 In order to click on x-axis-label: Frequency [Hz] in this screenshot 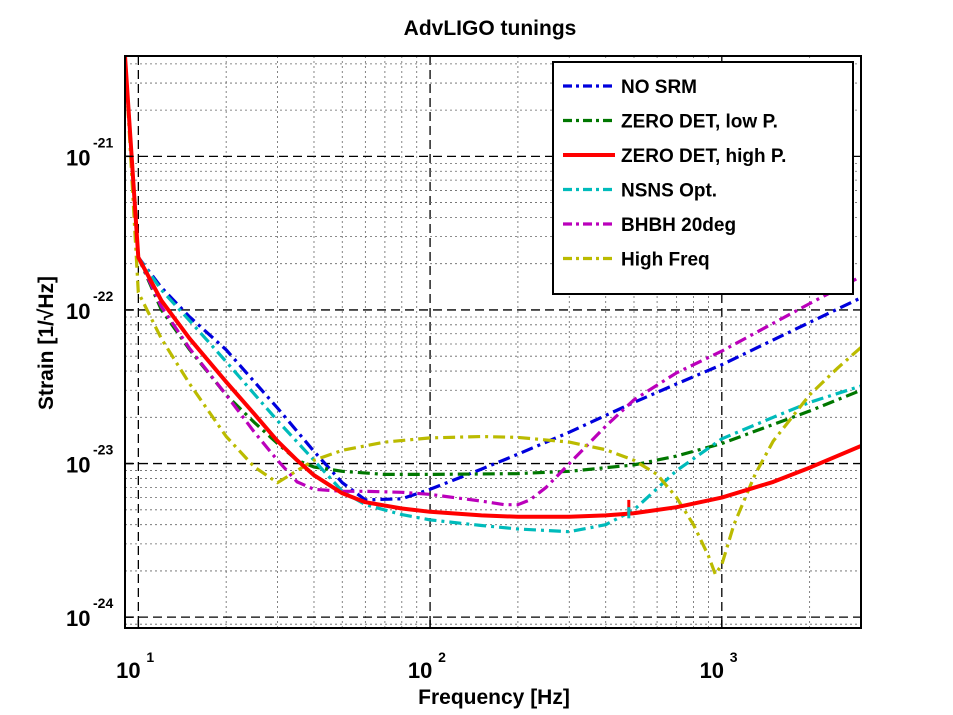, I will do `click(494, 697)`.